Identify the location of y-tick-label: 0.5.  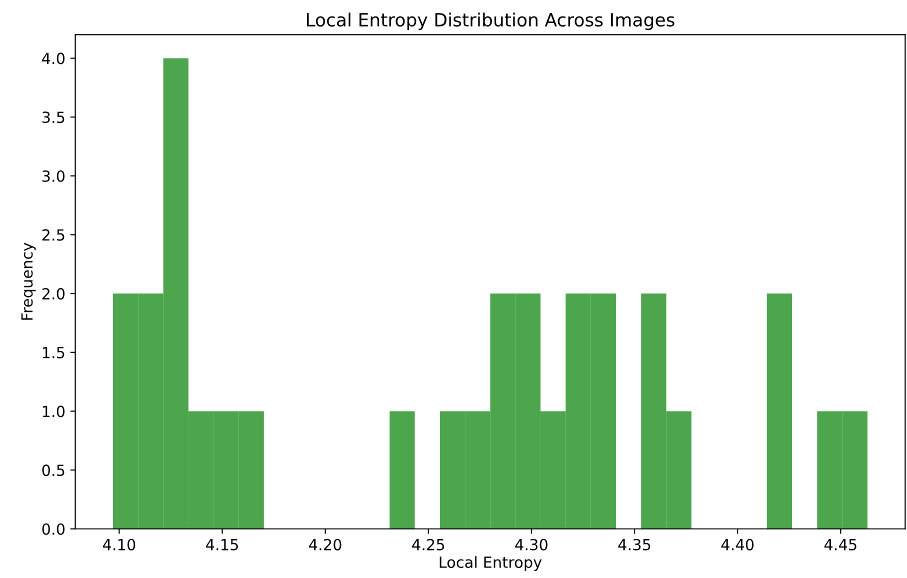
(53, 470).